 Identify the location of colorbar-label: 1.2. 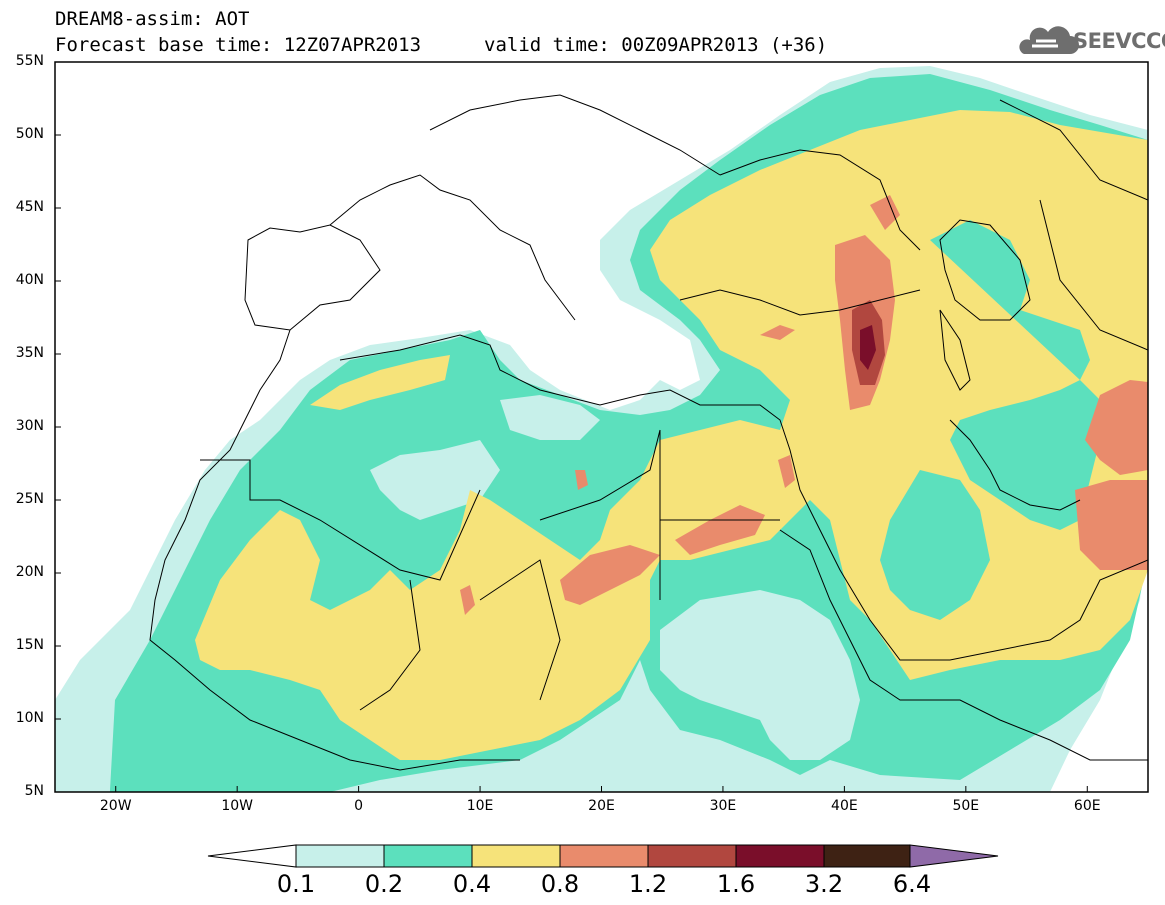
(648, 884).